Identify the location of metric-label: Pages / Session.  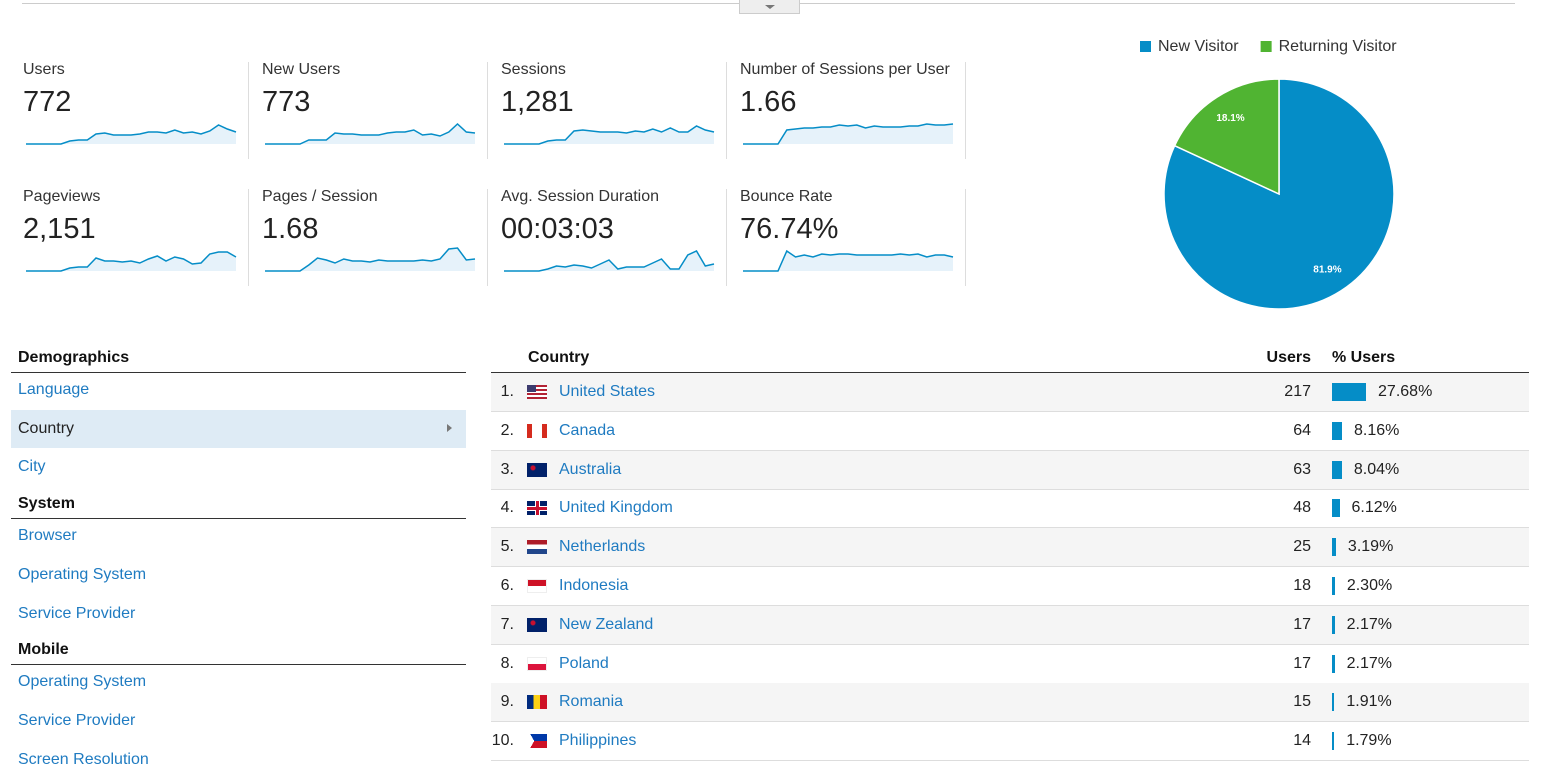
(320, 196).